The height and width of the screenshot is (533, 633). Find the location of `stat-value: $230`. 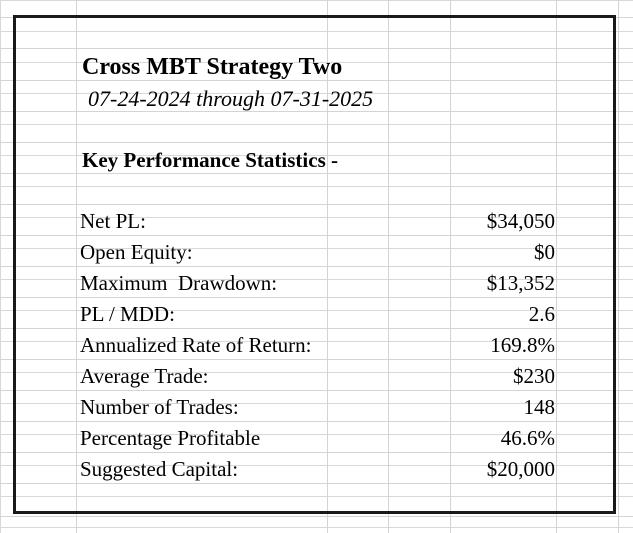

stat-value: $230 is located at coordinates (534, 376).